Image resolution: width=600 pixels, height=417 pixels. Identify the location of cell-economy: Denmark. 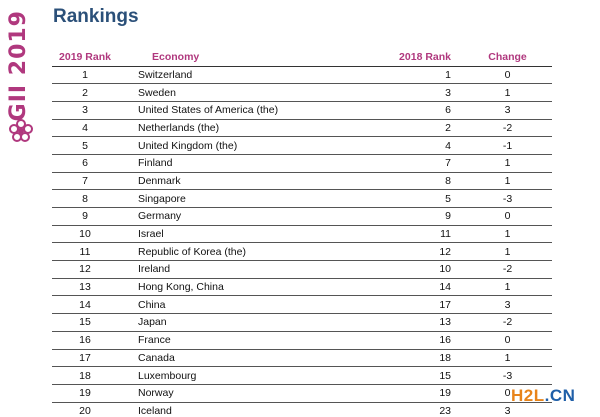
(241, 181).